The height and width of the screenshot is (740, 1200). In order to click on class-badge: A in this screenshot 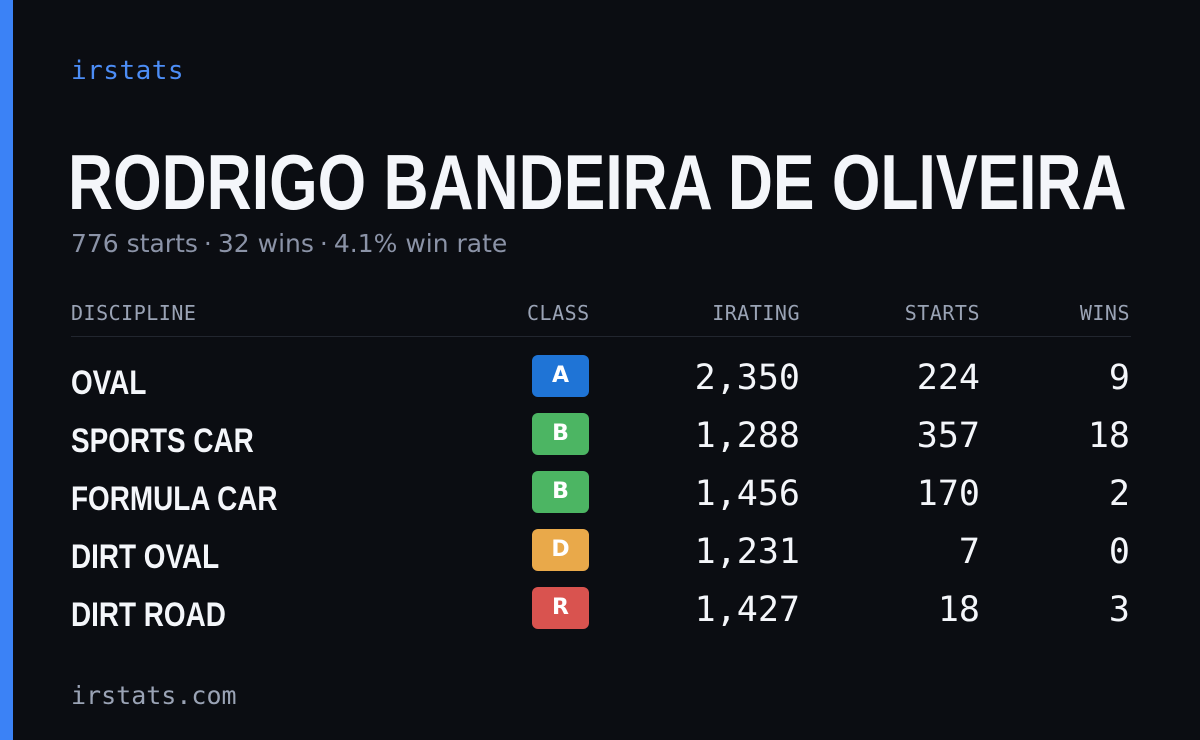, I will do `click(560, 376)`.